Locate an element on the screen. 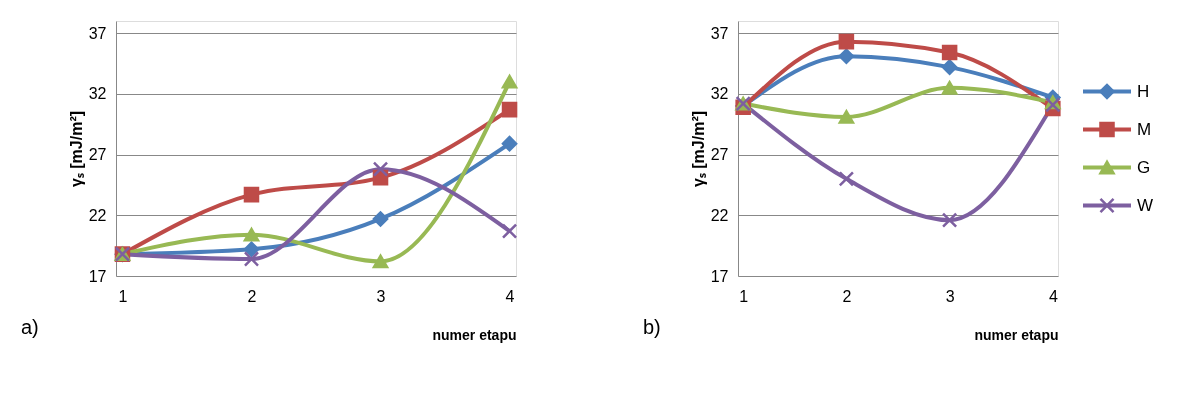 The height and width of the screenshot is (402, 1202). legend-label: M is located at coordinates (1144, 129).